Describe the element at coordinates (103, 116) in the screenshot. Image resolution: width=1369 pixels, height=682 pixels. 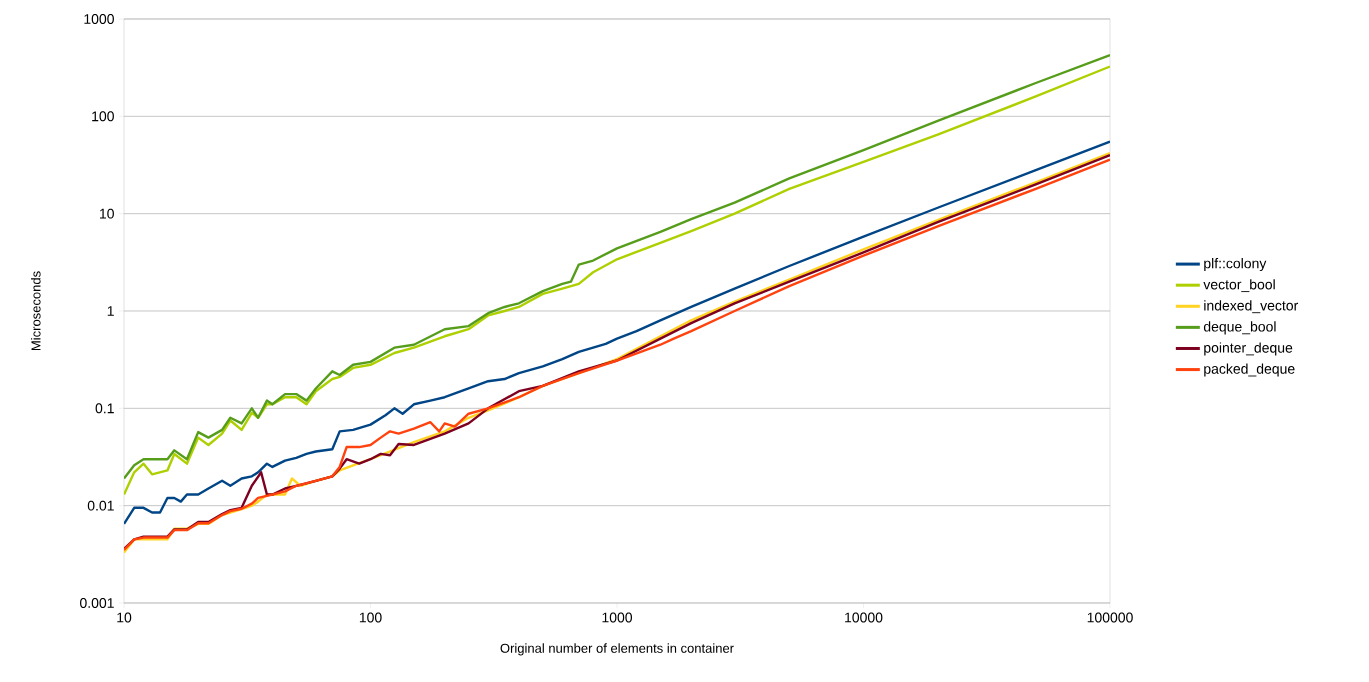
I see `y-tick-label: 100` at that location.